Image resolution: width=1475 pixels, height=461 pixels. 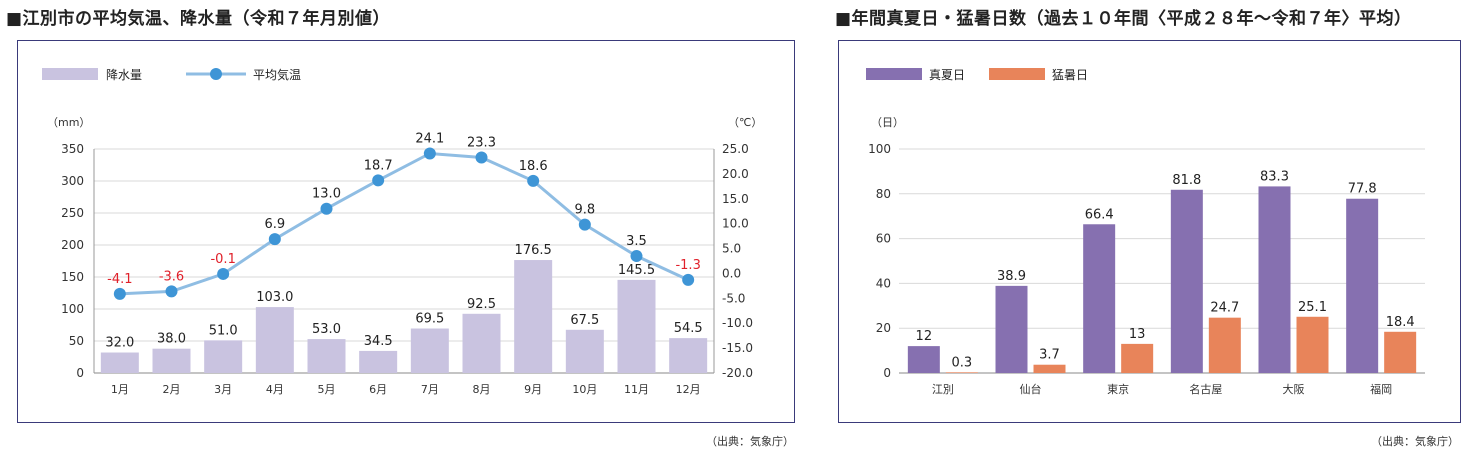 What do you see at coordinates (1017, 74) in the screenshot?
I see `legend-swatch-moshobi` at bounding box center [1017, 74].